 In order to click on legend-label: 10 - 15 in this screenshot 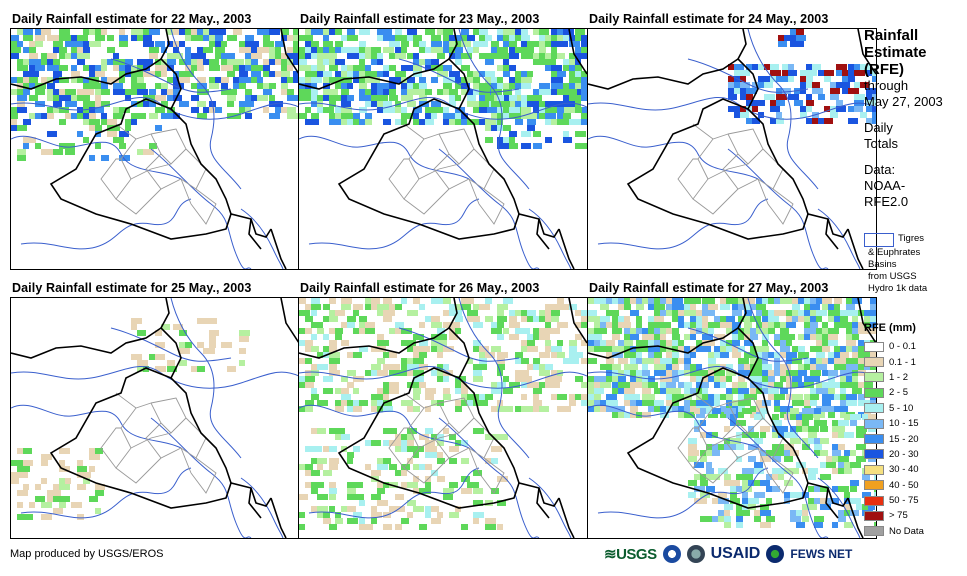, I will do `click(904, 424)`.